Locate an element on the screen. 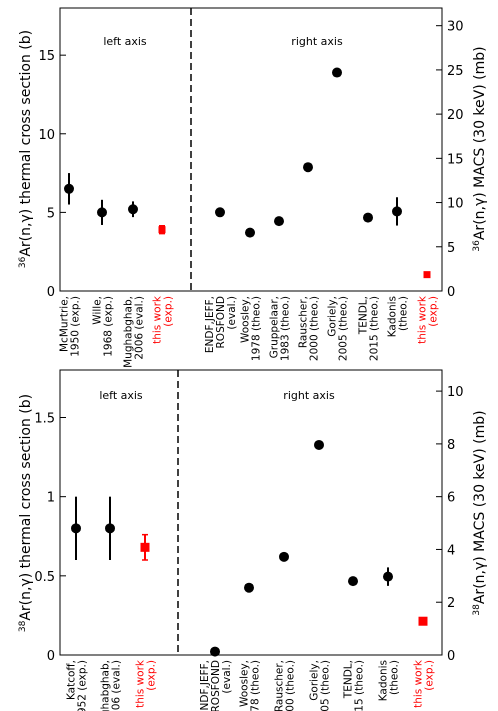  bottom-right-axis-annotation: right axis is located at coordinates (309, 395).